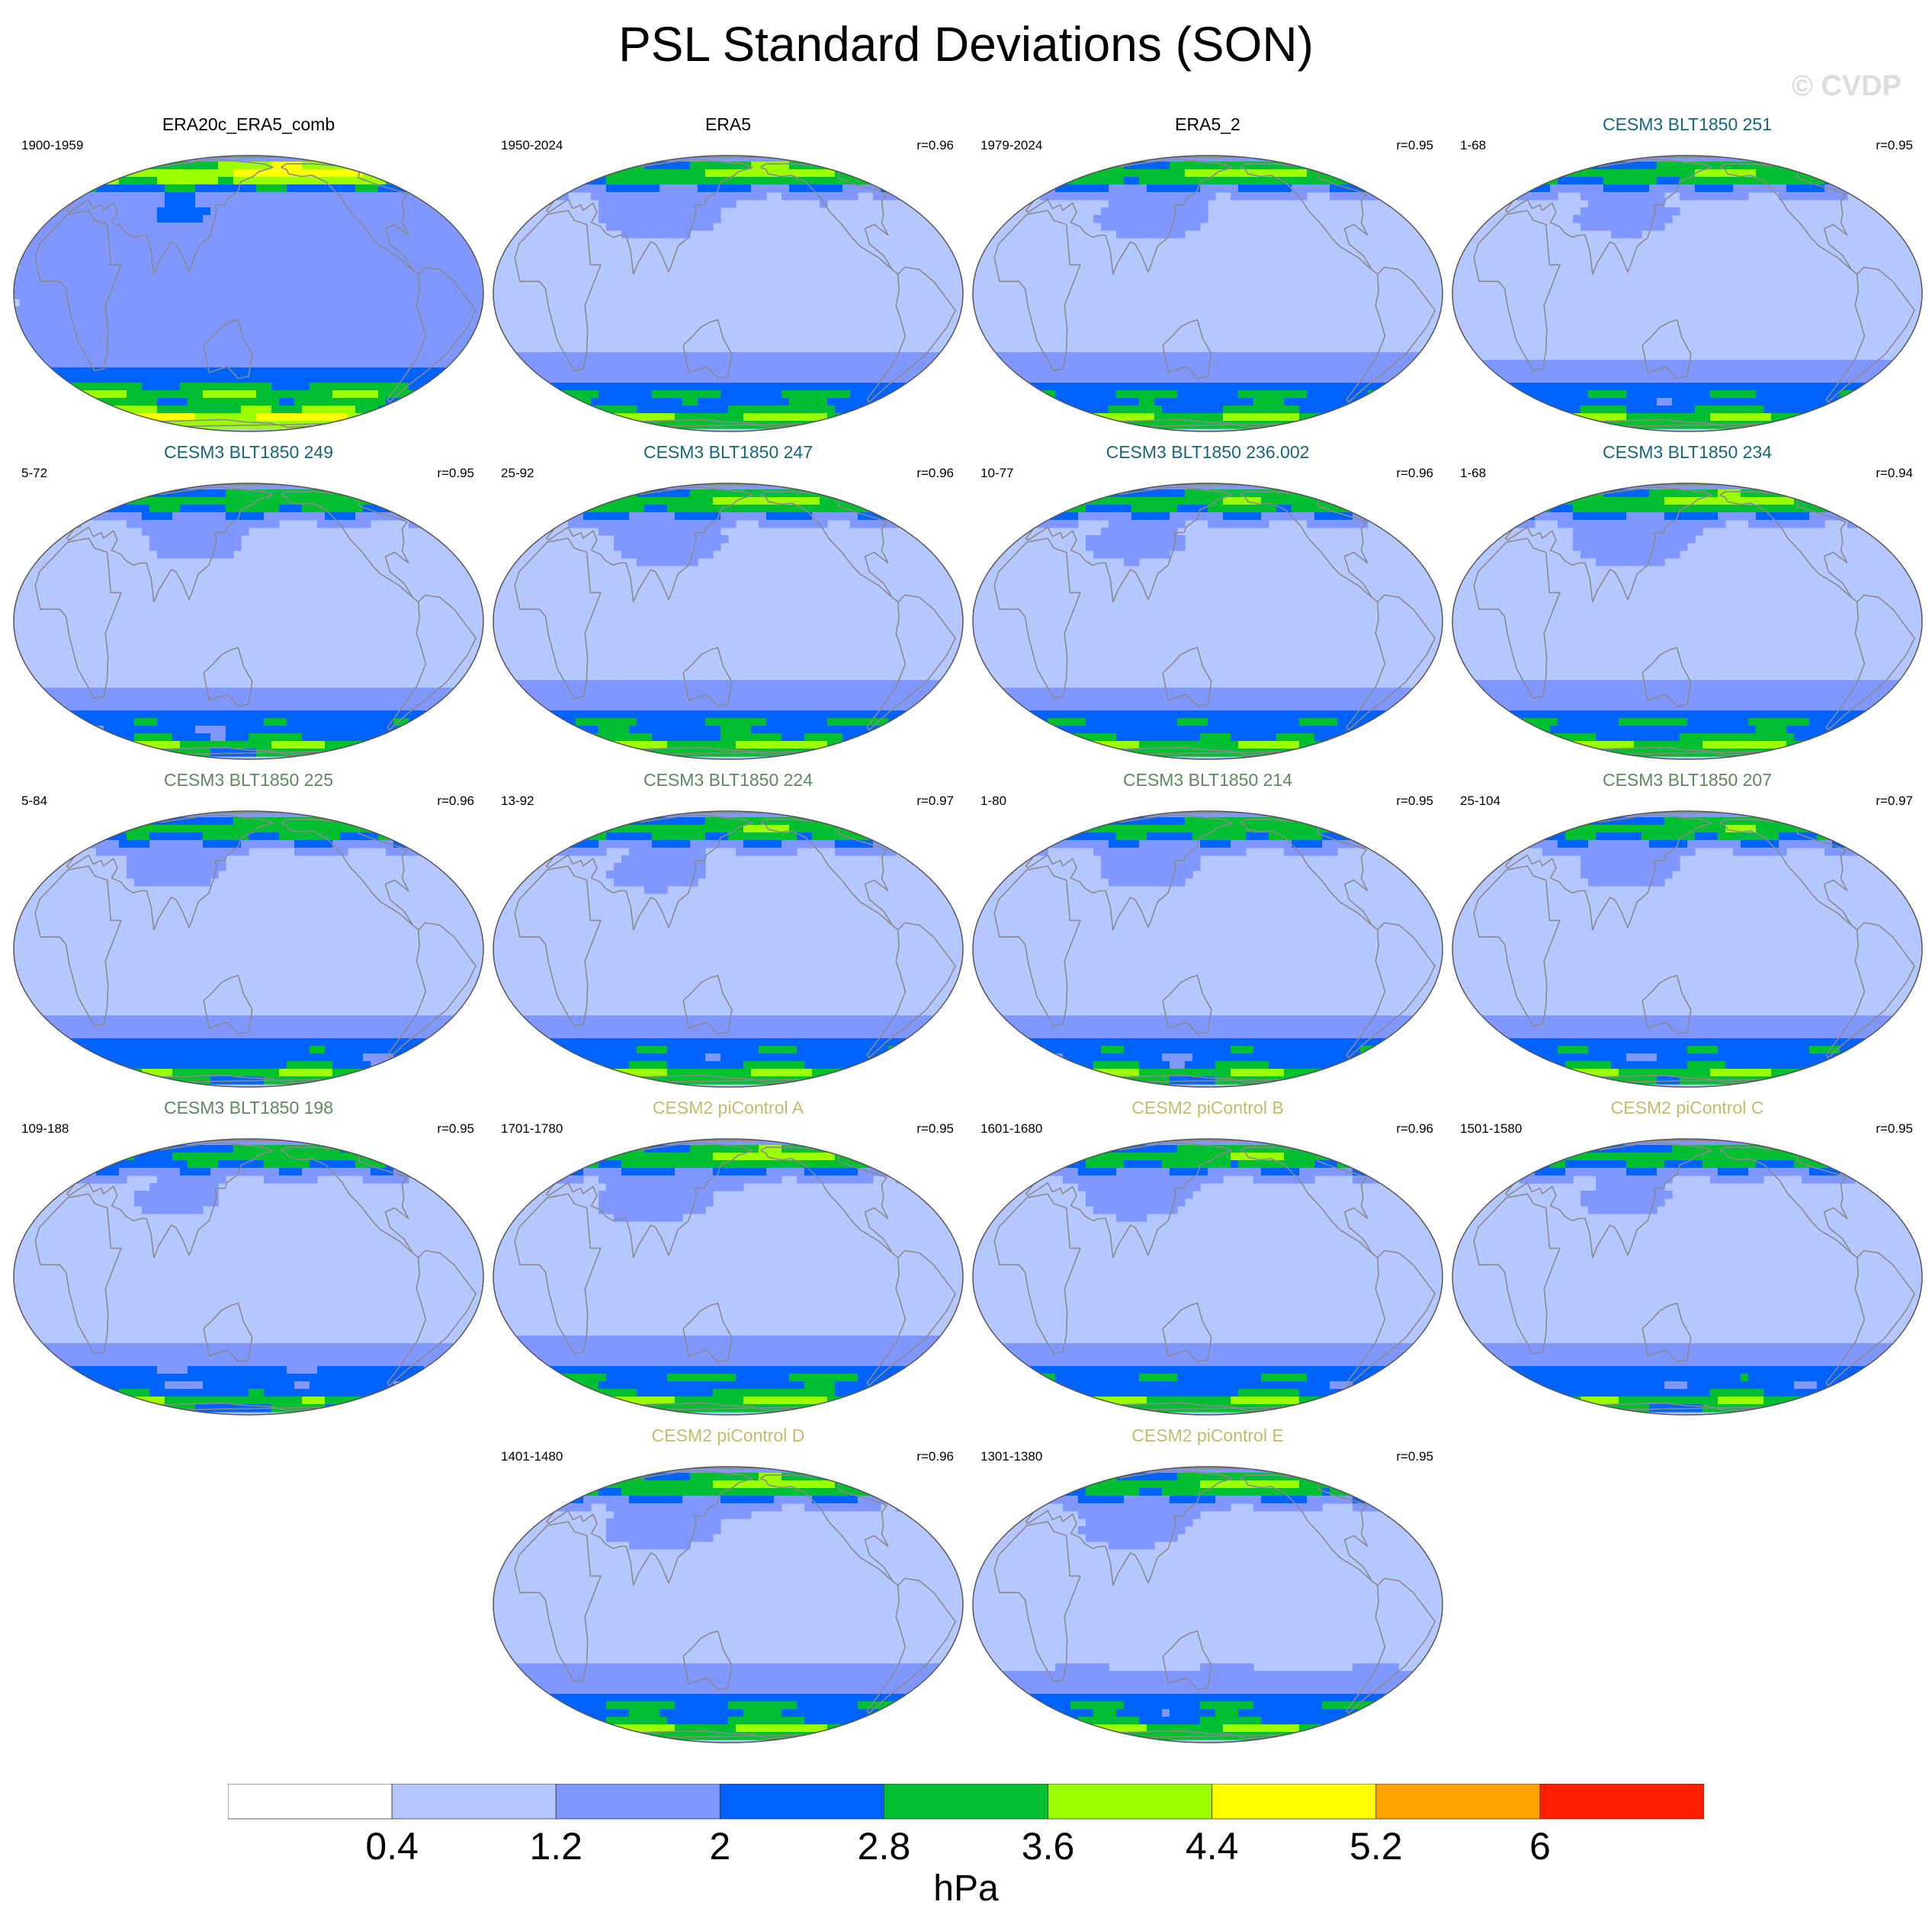 The image size is (1932, 1921). Describe the element at coordinates (53, 145) in the screenshot. I see `panel-years: 1900-1959` at that location.